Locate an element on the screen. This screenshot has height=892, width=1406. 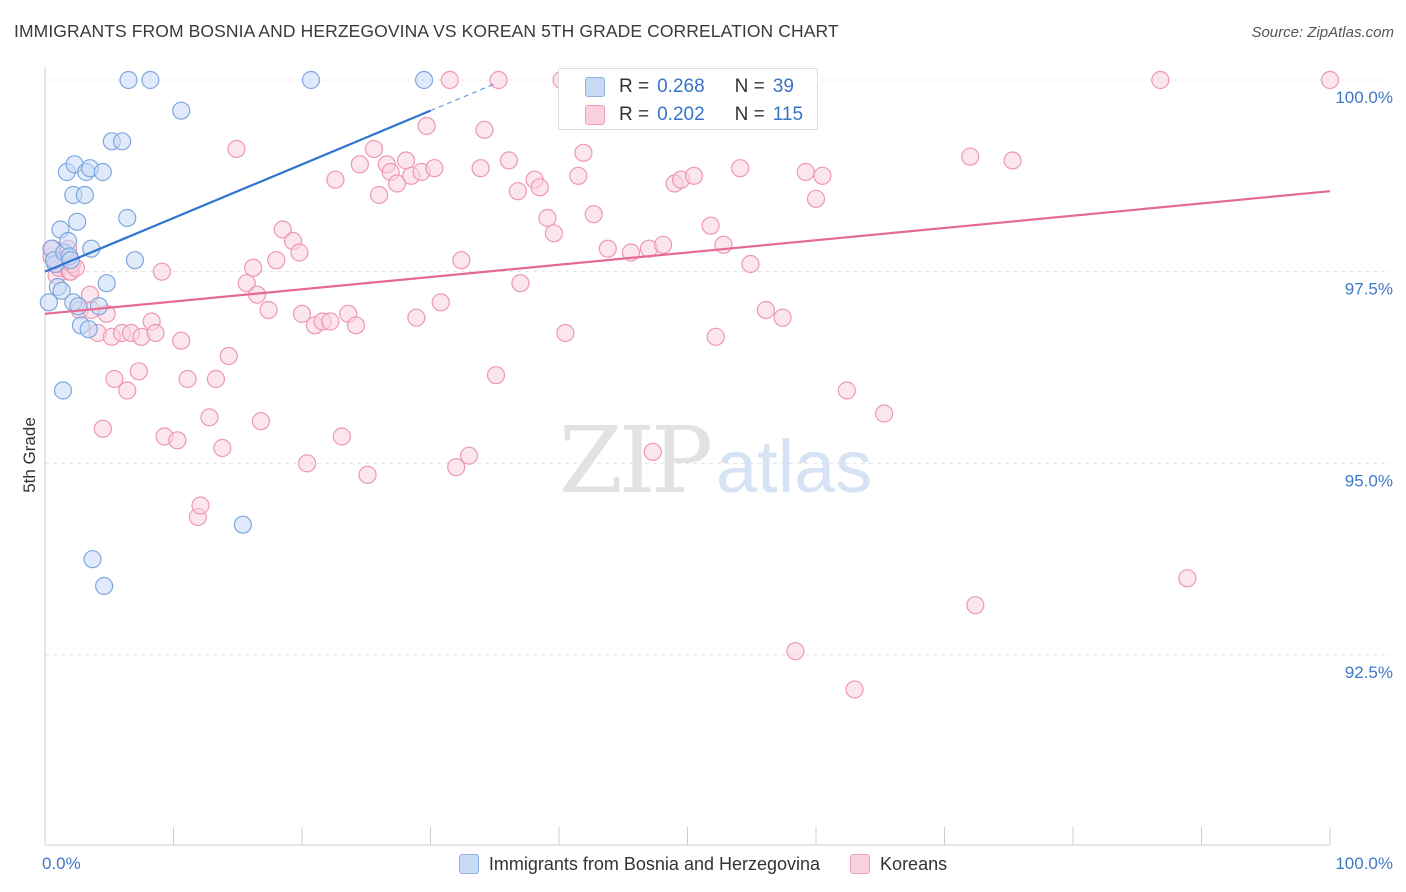
stats-swatch-blue is located at coordinates (595, 87).